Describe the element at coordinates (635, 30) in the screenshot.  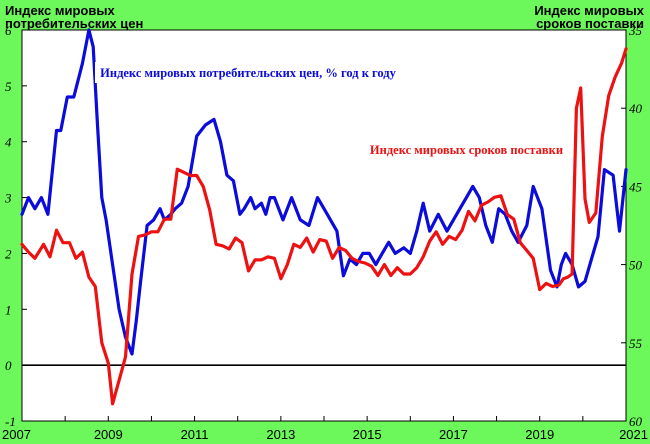
I see `y-right-tick-label: 35` at that location.